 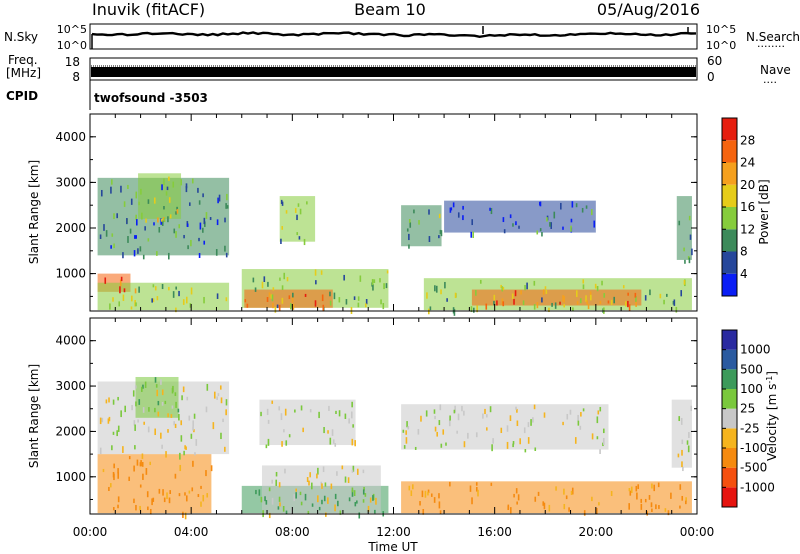 What do you see at coordinates (747, 409) in the screenshot?
I see `colorbar-tick-label: 25` at bounding box center [747, 409].